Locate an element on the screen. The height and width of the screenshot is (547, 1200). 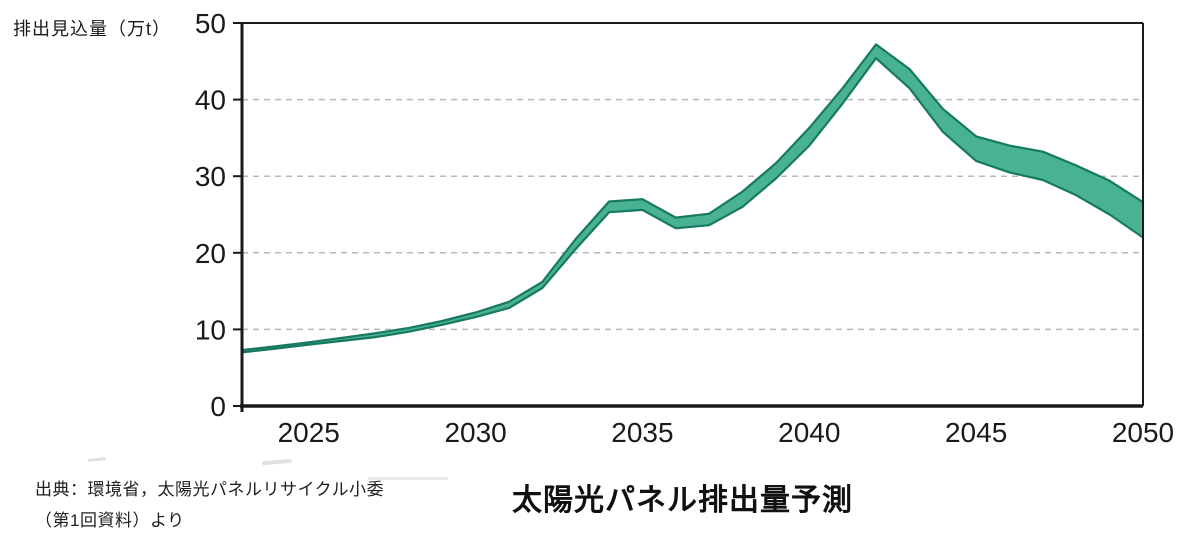
x-tick-label: 2045 is located at coordinates (976, 432).